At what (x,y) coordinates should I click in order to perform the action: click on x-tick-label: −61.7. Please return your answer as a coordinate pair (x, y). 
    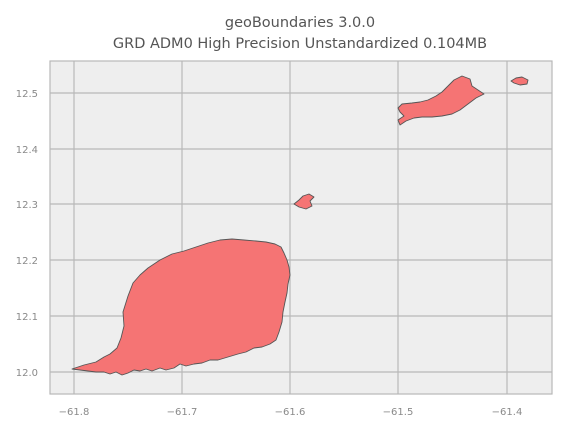
    Looking at the image, I should click on (182, 412).